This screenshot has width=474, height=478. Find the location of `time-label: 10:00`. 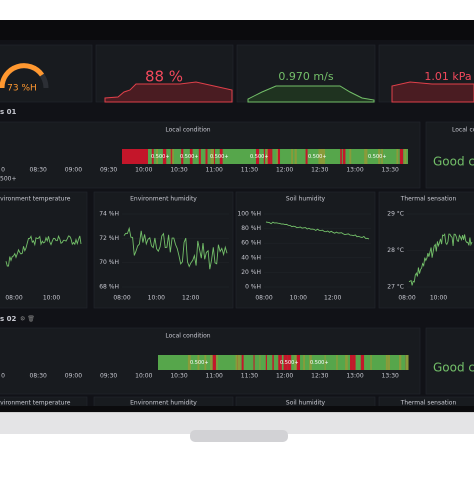

time-label: 10:00 is located at coordinates (143, 376).